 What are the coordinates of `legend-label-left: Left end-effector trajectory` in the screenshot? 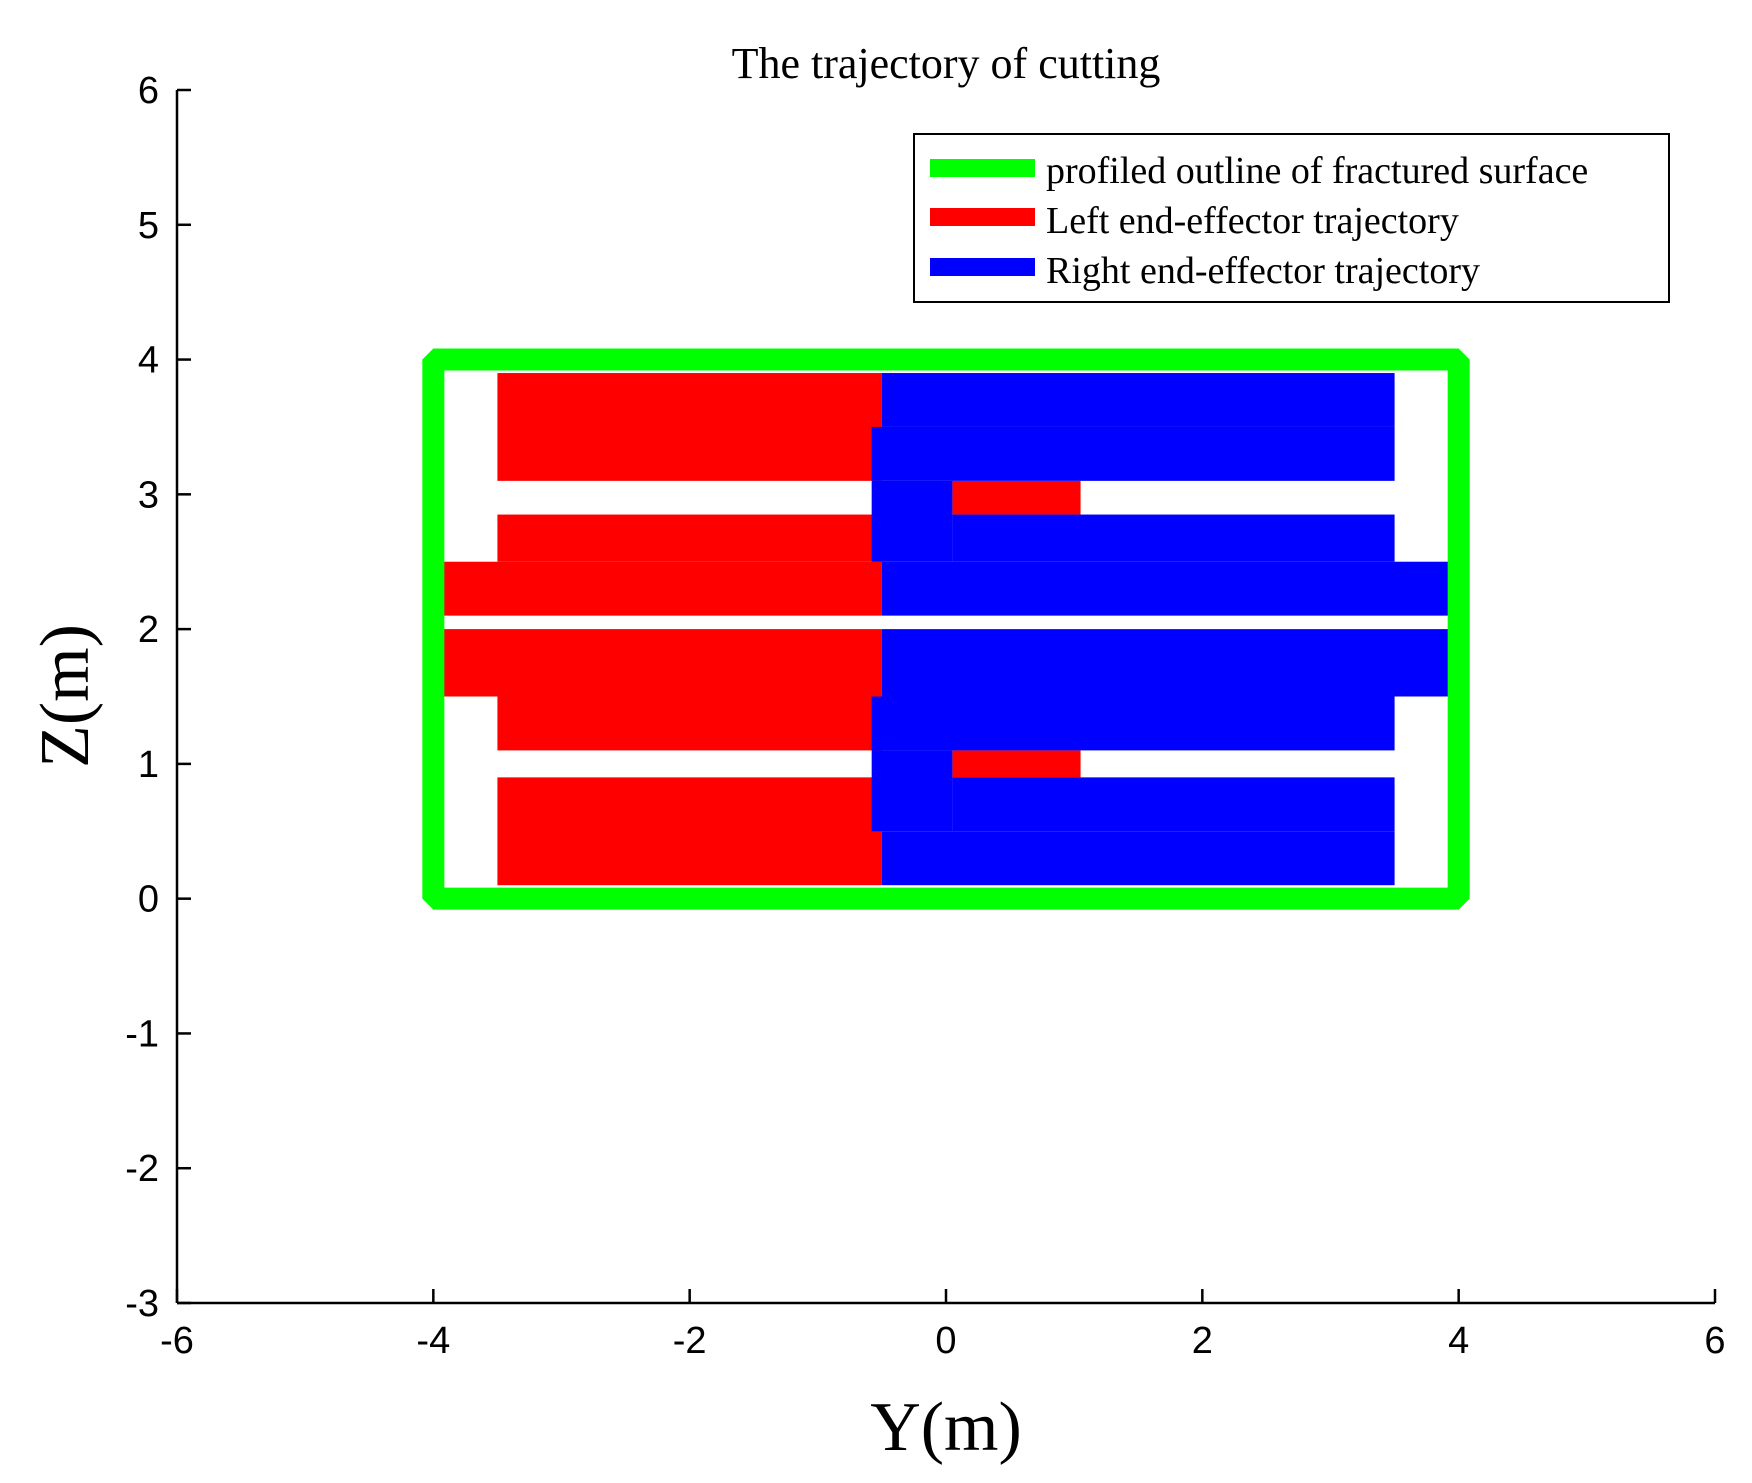 It's located at (1252, 221).